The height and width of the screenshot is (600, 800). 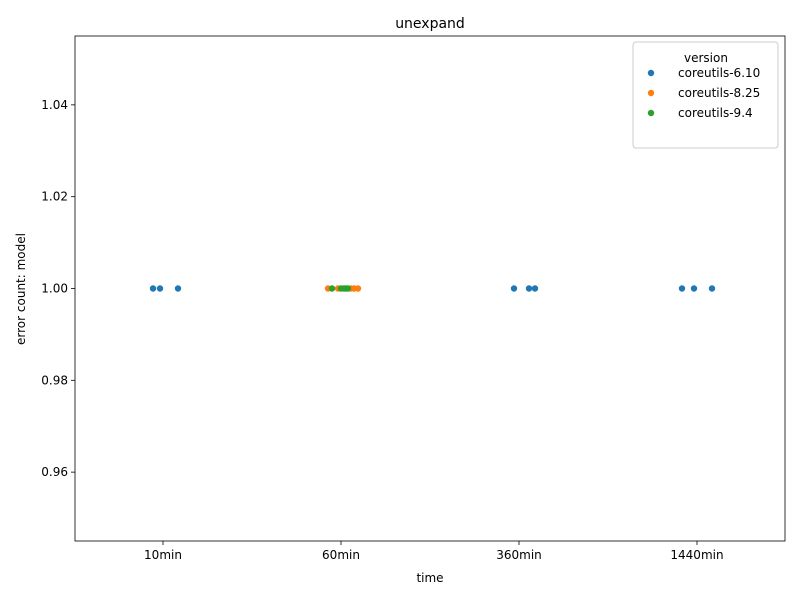 What do you see at coordinates (432, 288) in the screenshot?
I see `data-points` at bounding box center [432, 288].